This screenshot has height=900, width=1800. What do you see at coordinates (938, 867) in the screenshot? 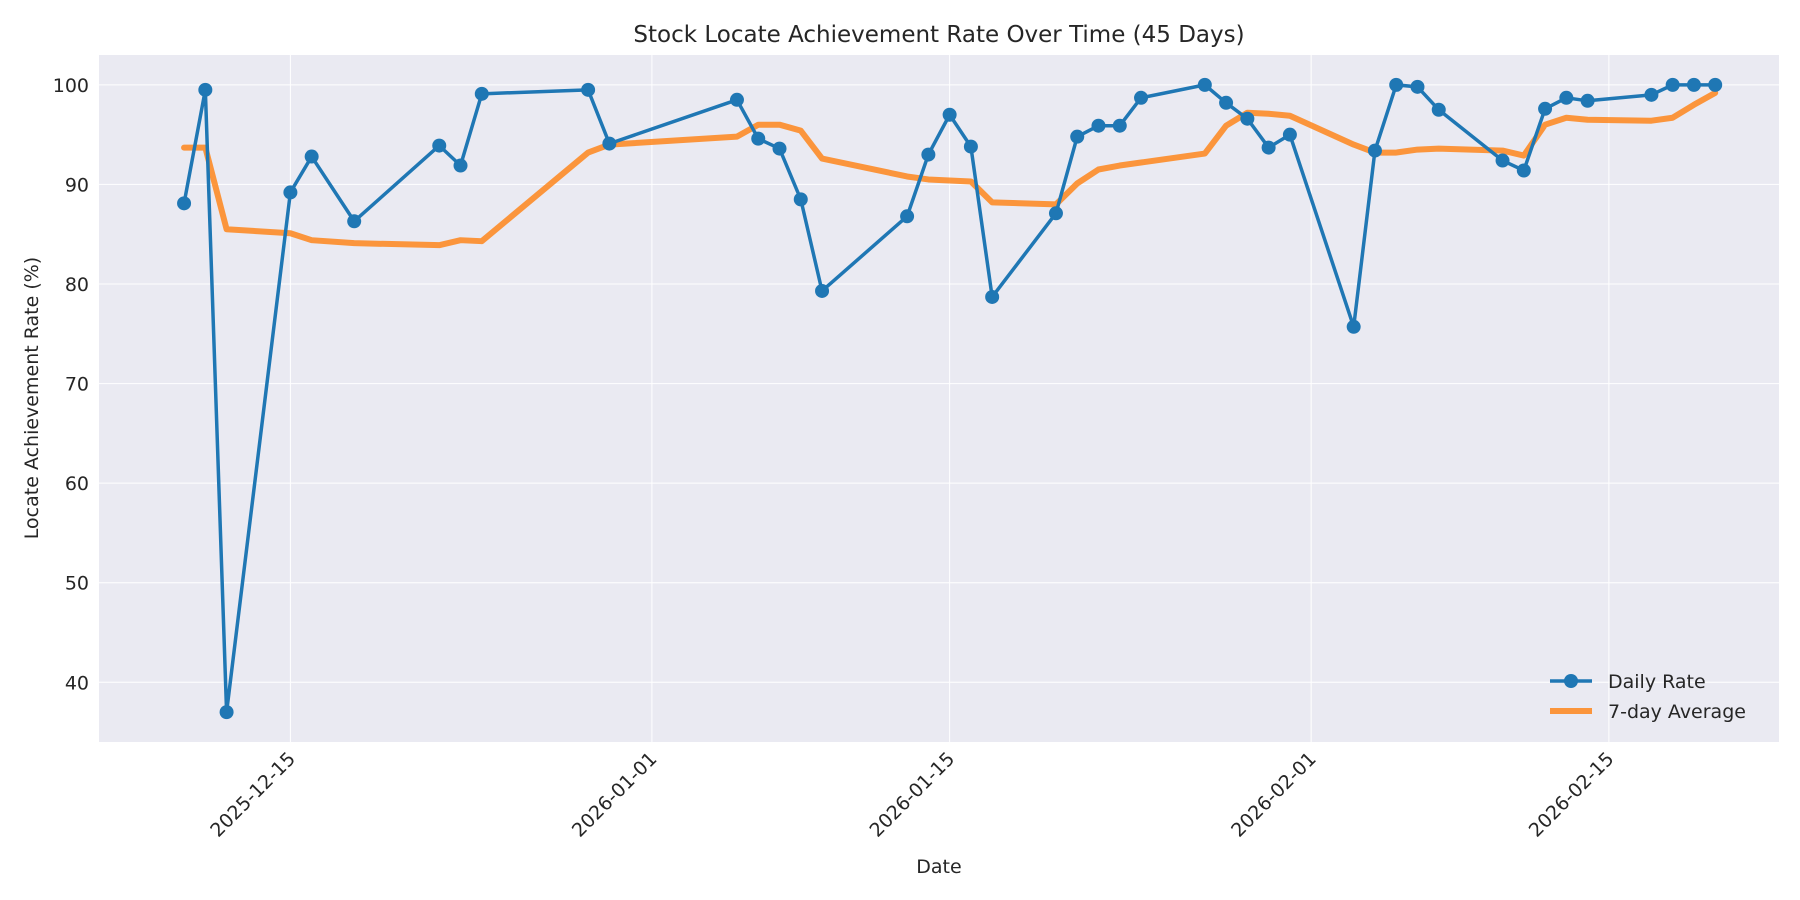
I see `x-axis-label: Date` at bounding box center [938, 867].